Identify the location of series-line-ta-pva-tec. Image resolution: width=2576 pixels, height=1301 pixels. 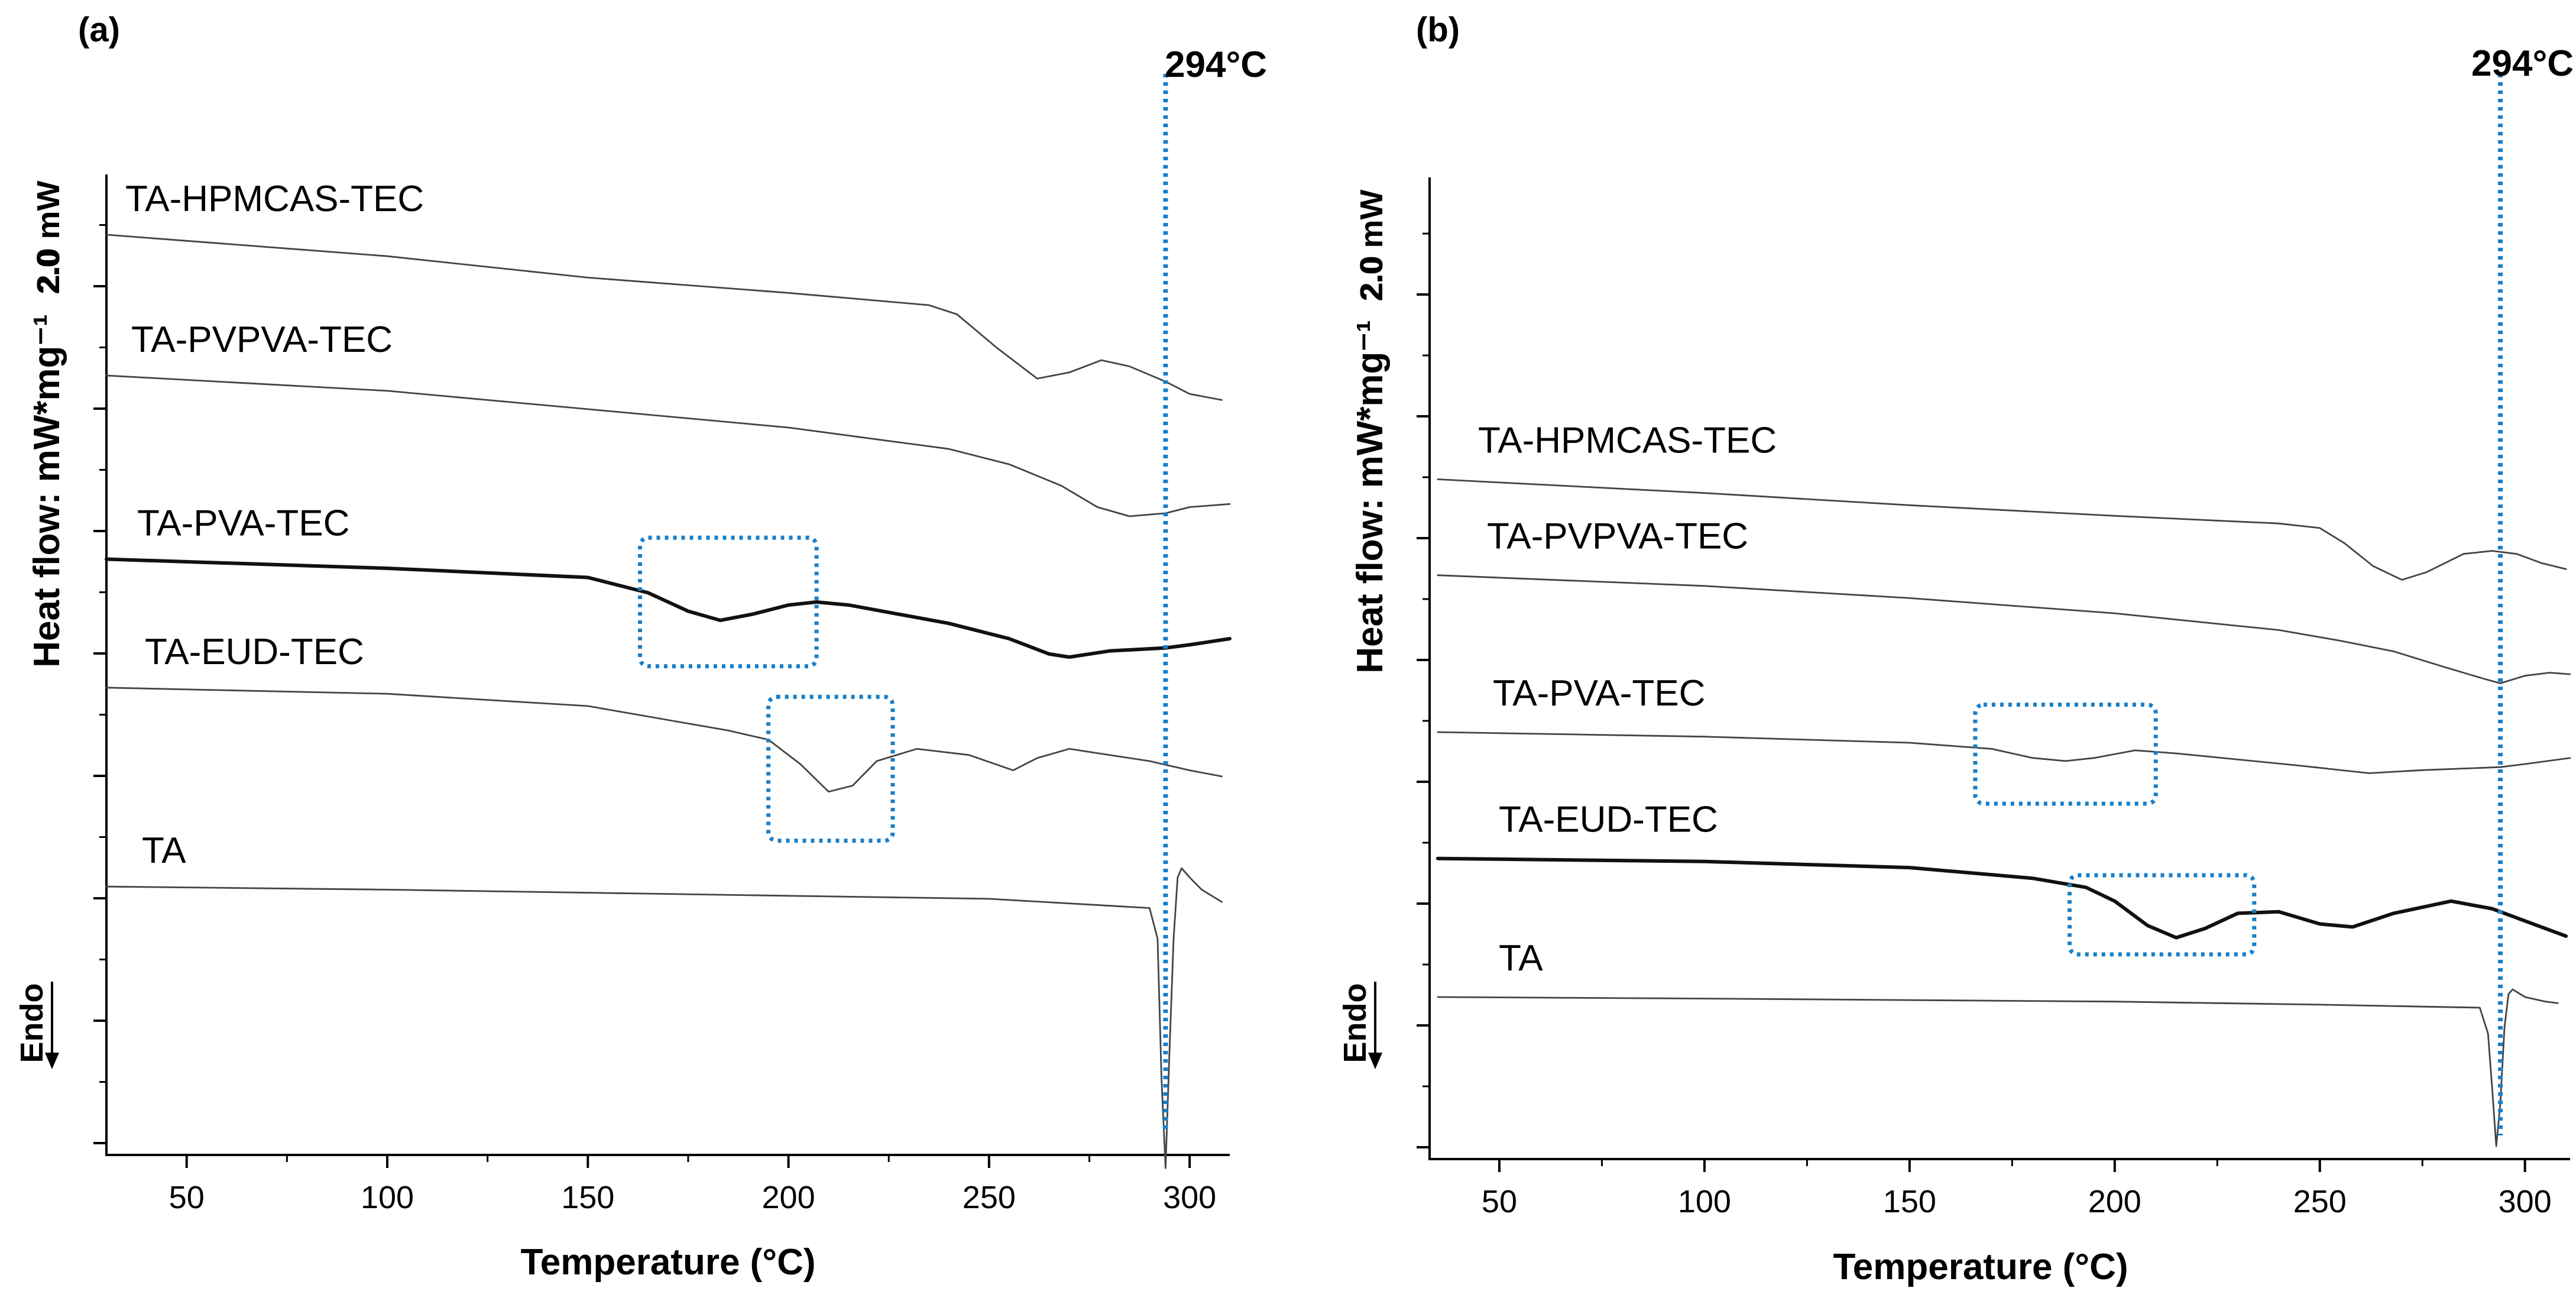
(2004, 752).